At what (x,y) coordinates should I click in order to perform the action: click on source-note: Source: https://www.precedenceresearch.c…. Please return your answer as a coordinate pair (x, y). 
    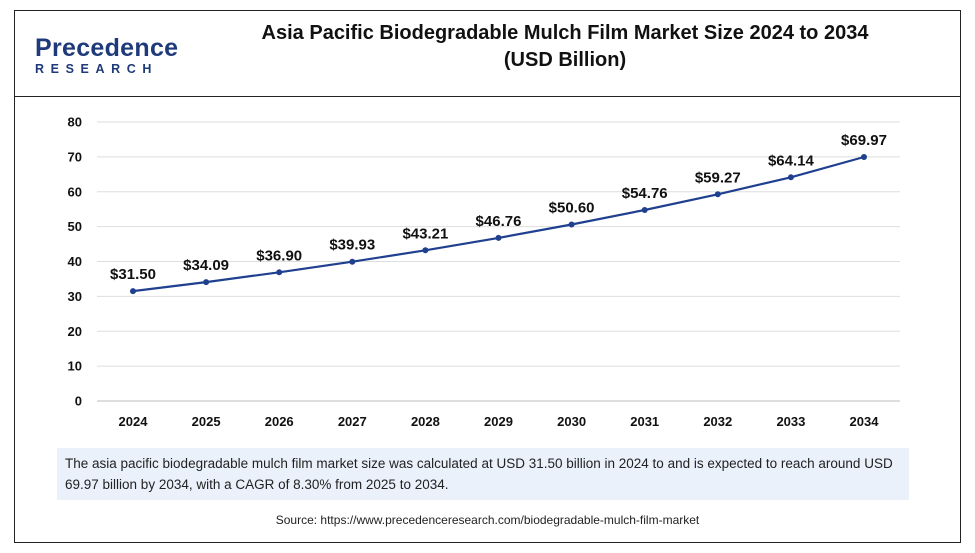
    Looking at the image, I should click on (487, 520).